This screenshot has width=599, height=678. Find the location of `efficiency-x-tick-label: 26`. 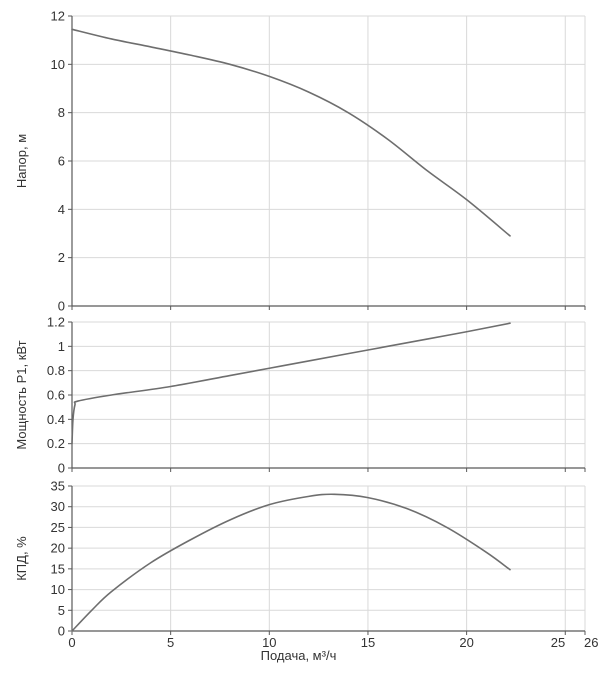

efficiency-x-tick-label: 26 is located at coordinates (591, 642).